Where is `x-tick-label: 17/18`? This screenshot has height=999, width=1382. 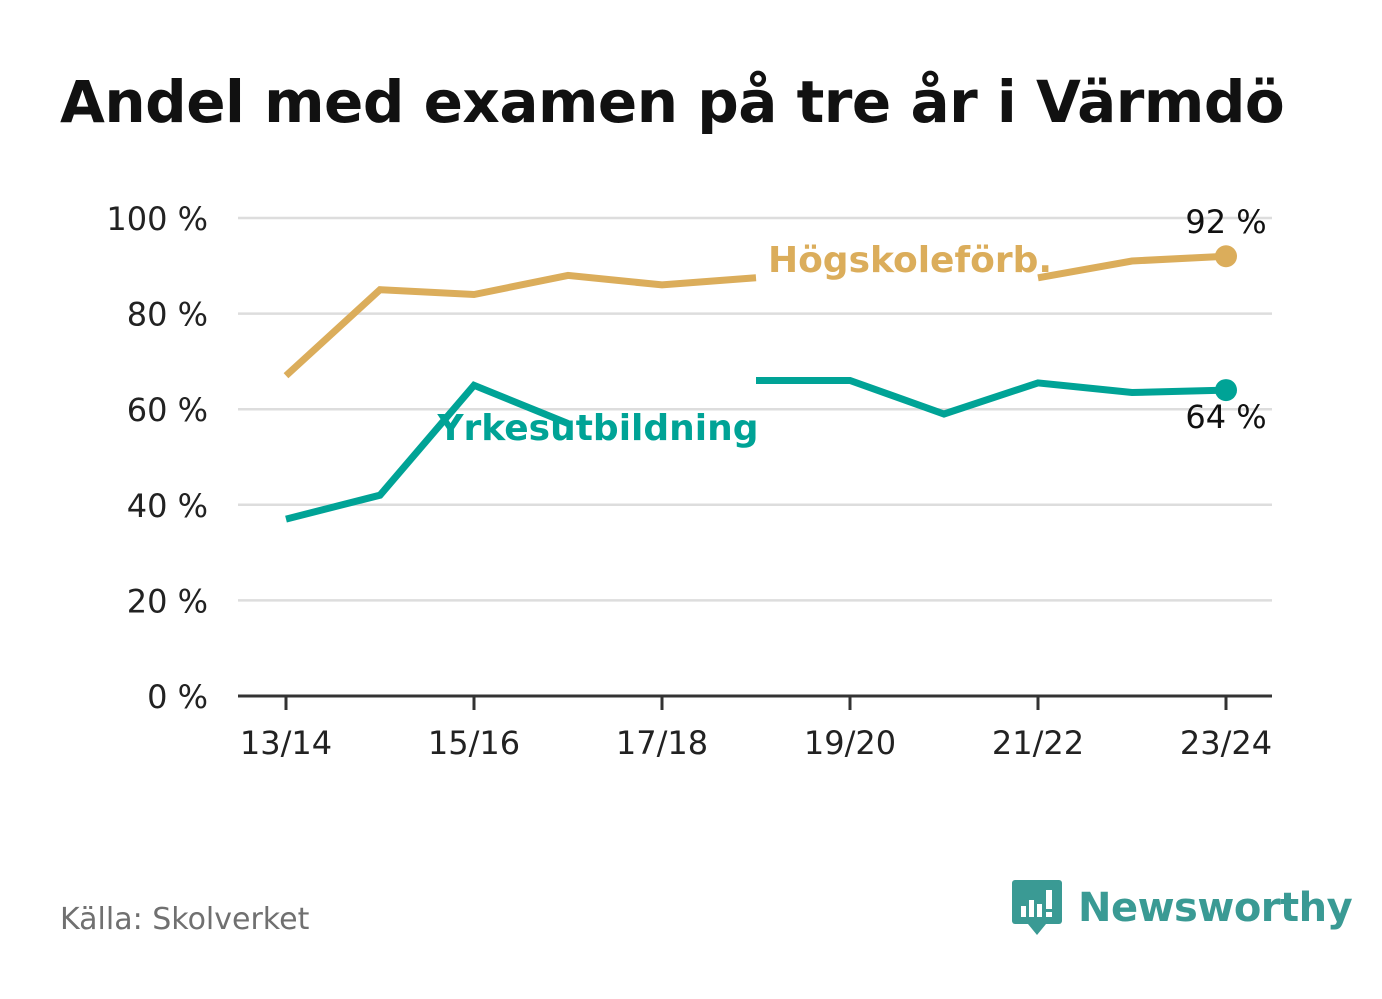
x-tick-label: 17/18 is located at coordinates (662, 743).